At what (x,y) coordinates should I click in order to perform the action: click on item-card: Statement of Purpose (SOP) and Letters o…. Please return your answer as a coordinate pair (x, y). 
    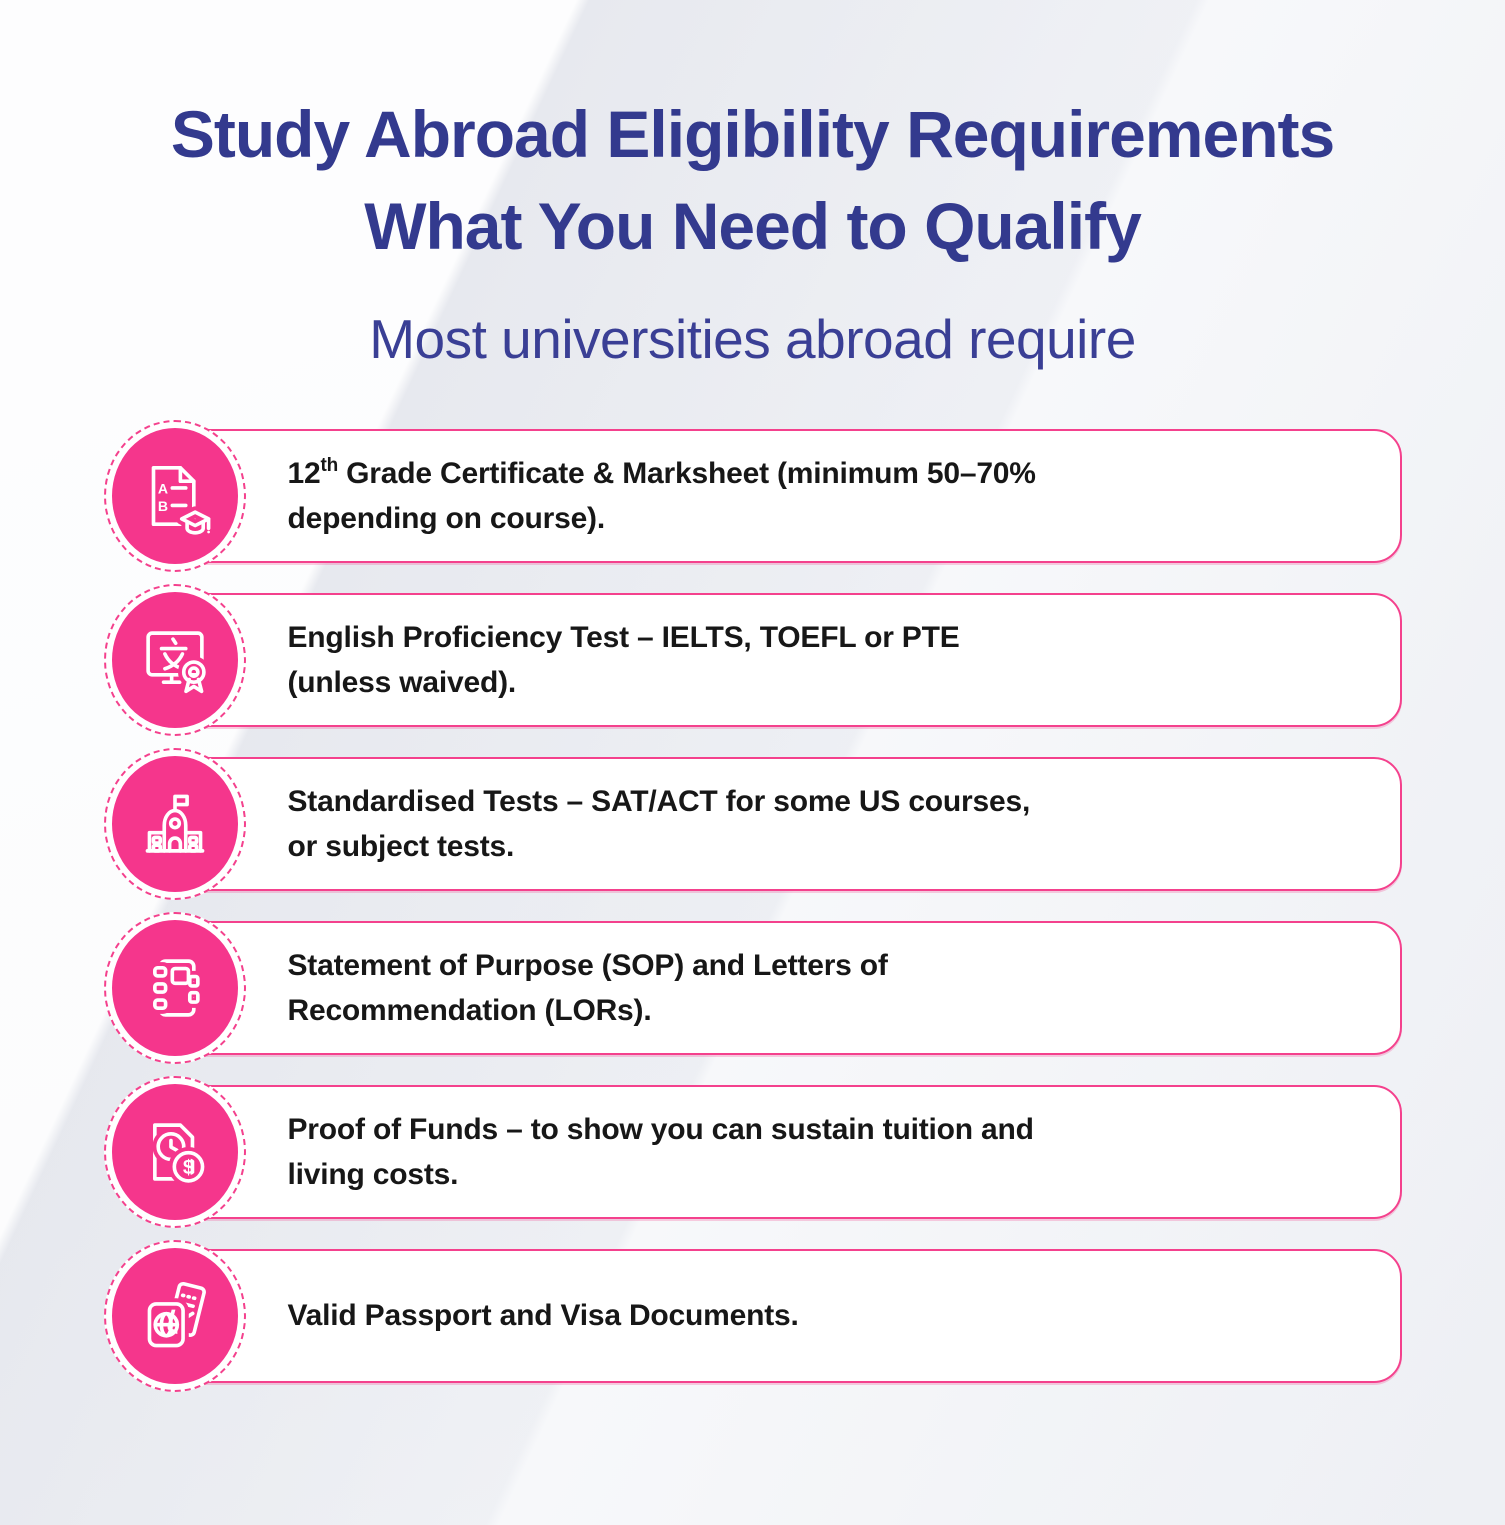
    Looking at the image, I should click on (770, 987).